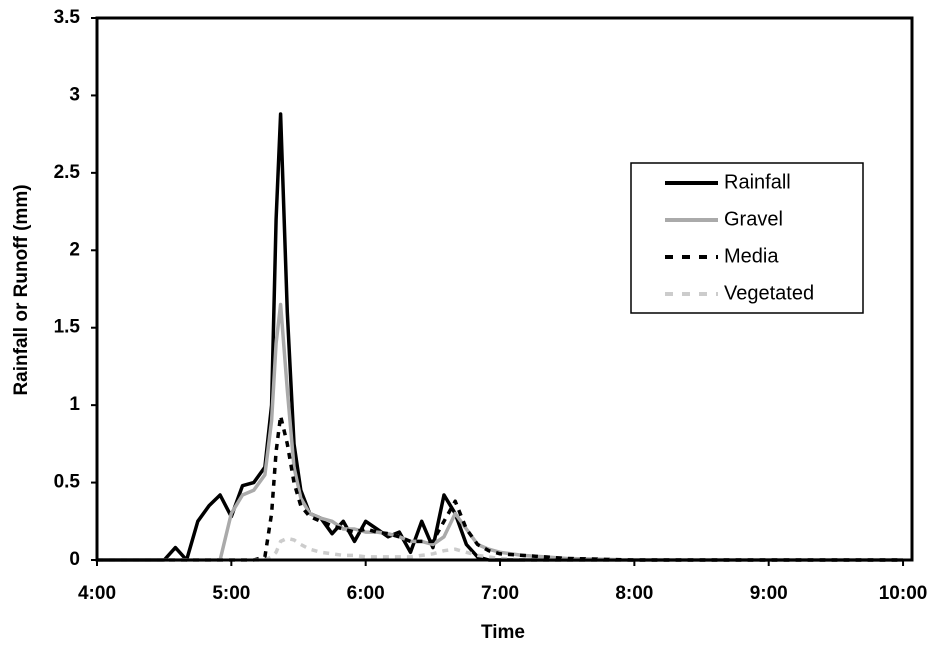 The height and width of the screenshot is (647, 937). Describe the element at coordinates (67, 172) in the screenshot. I see `y-tick-label: 2.5` at that location.